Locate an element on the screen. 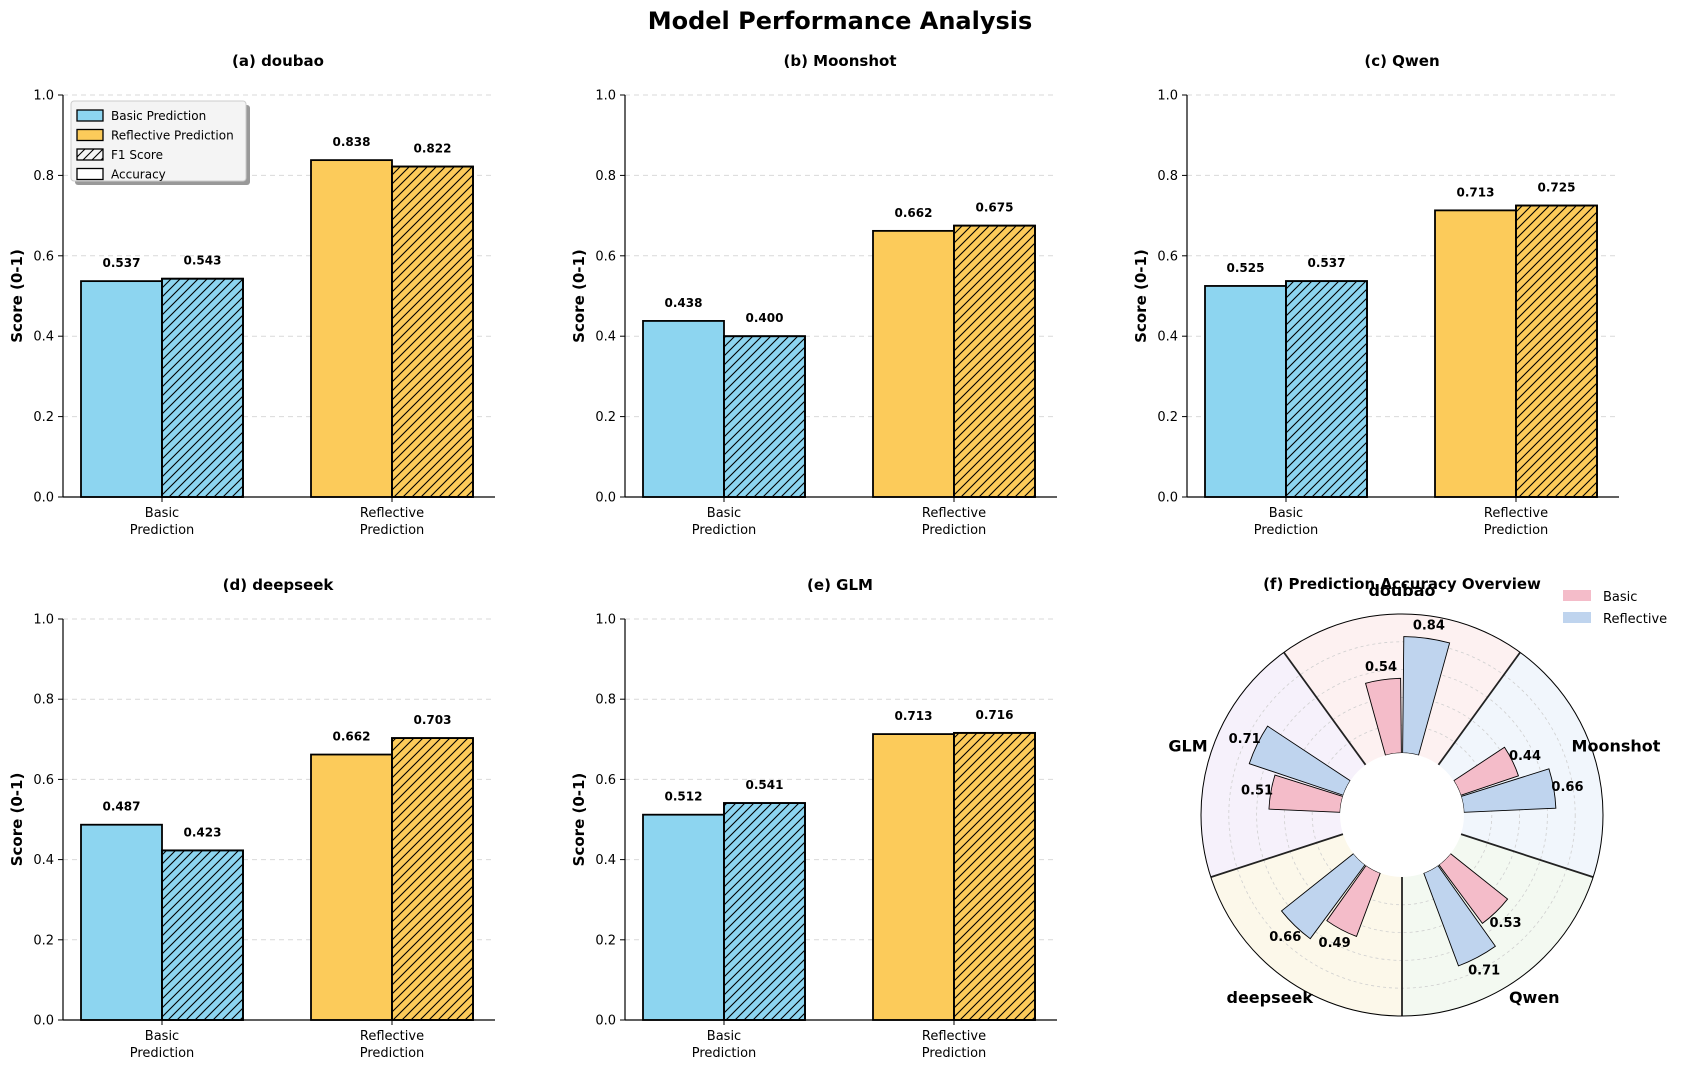 This screenshot has width=1681, height=1067. bar-value-label: 0.725 is located at coordinates (1557, 188).